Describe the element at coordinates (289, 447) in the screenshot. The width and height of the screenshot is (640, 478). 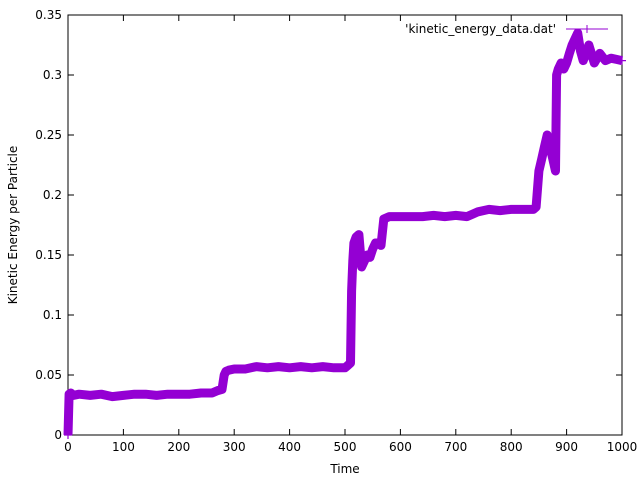
I see `x-tick-label: 400` at that location.